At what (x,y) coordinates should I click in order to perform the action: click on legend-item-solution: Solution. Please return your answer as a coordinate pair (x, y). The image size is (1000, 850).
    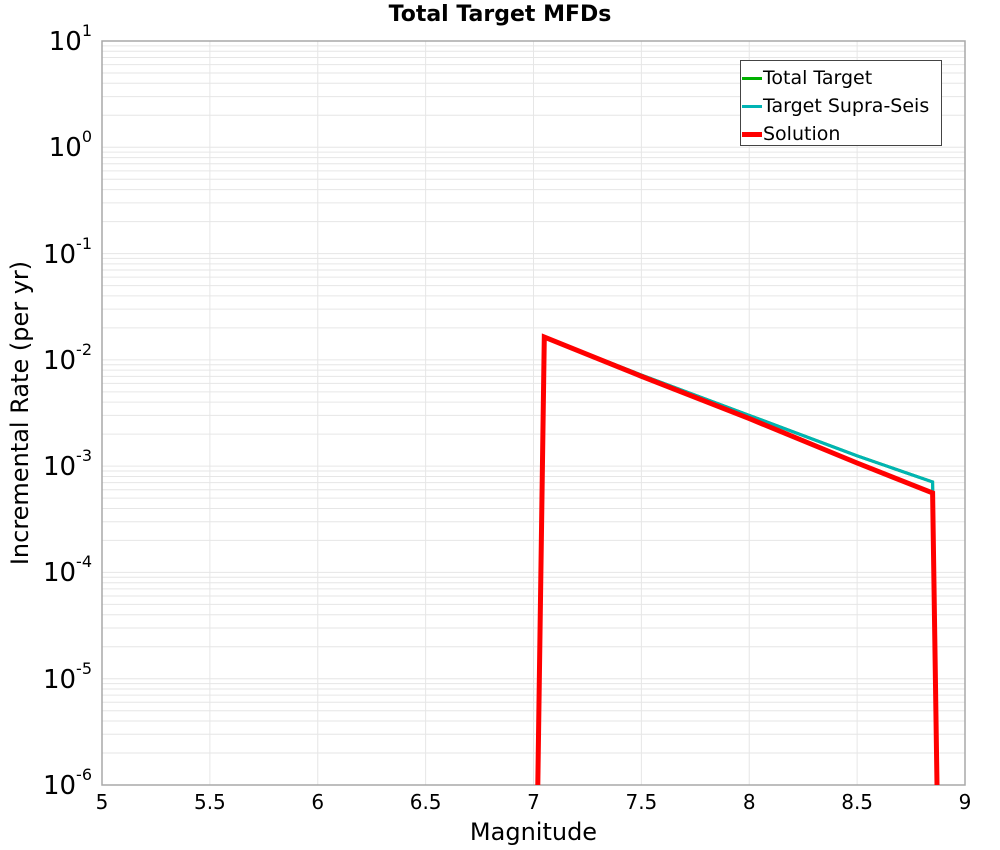
    Looking at the image, I should click on (841, 134).